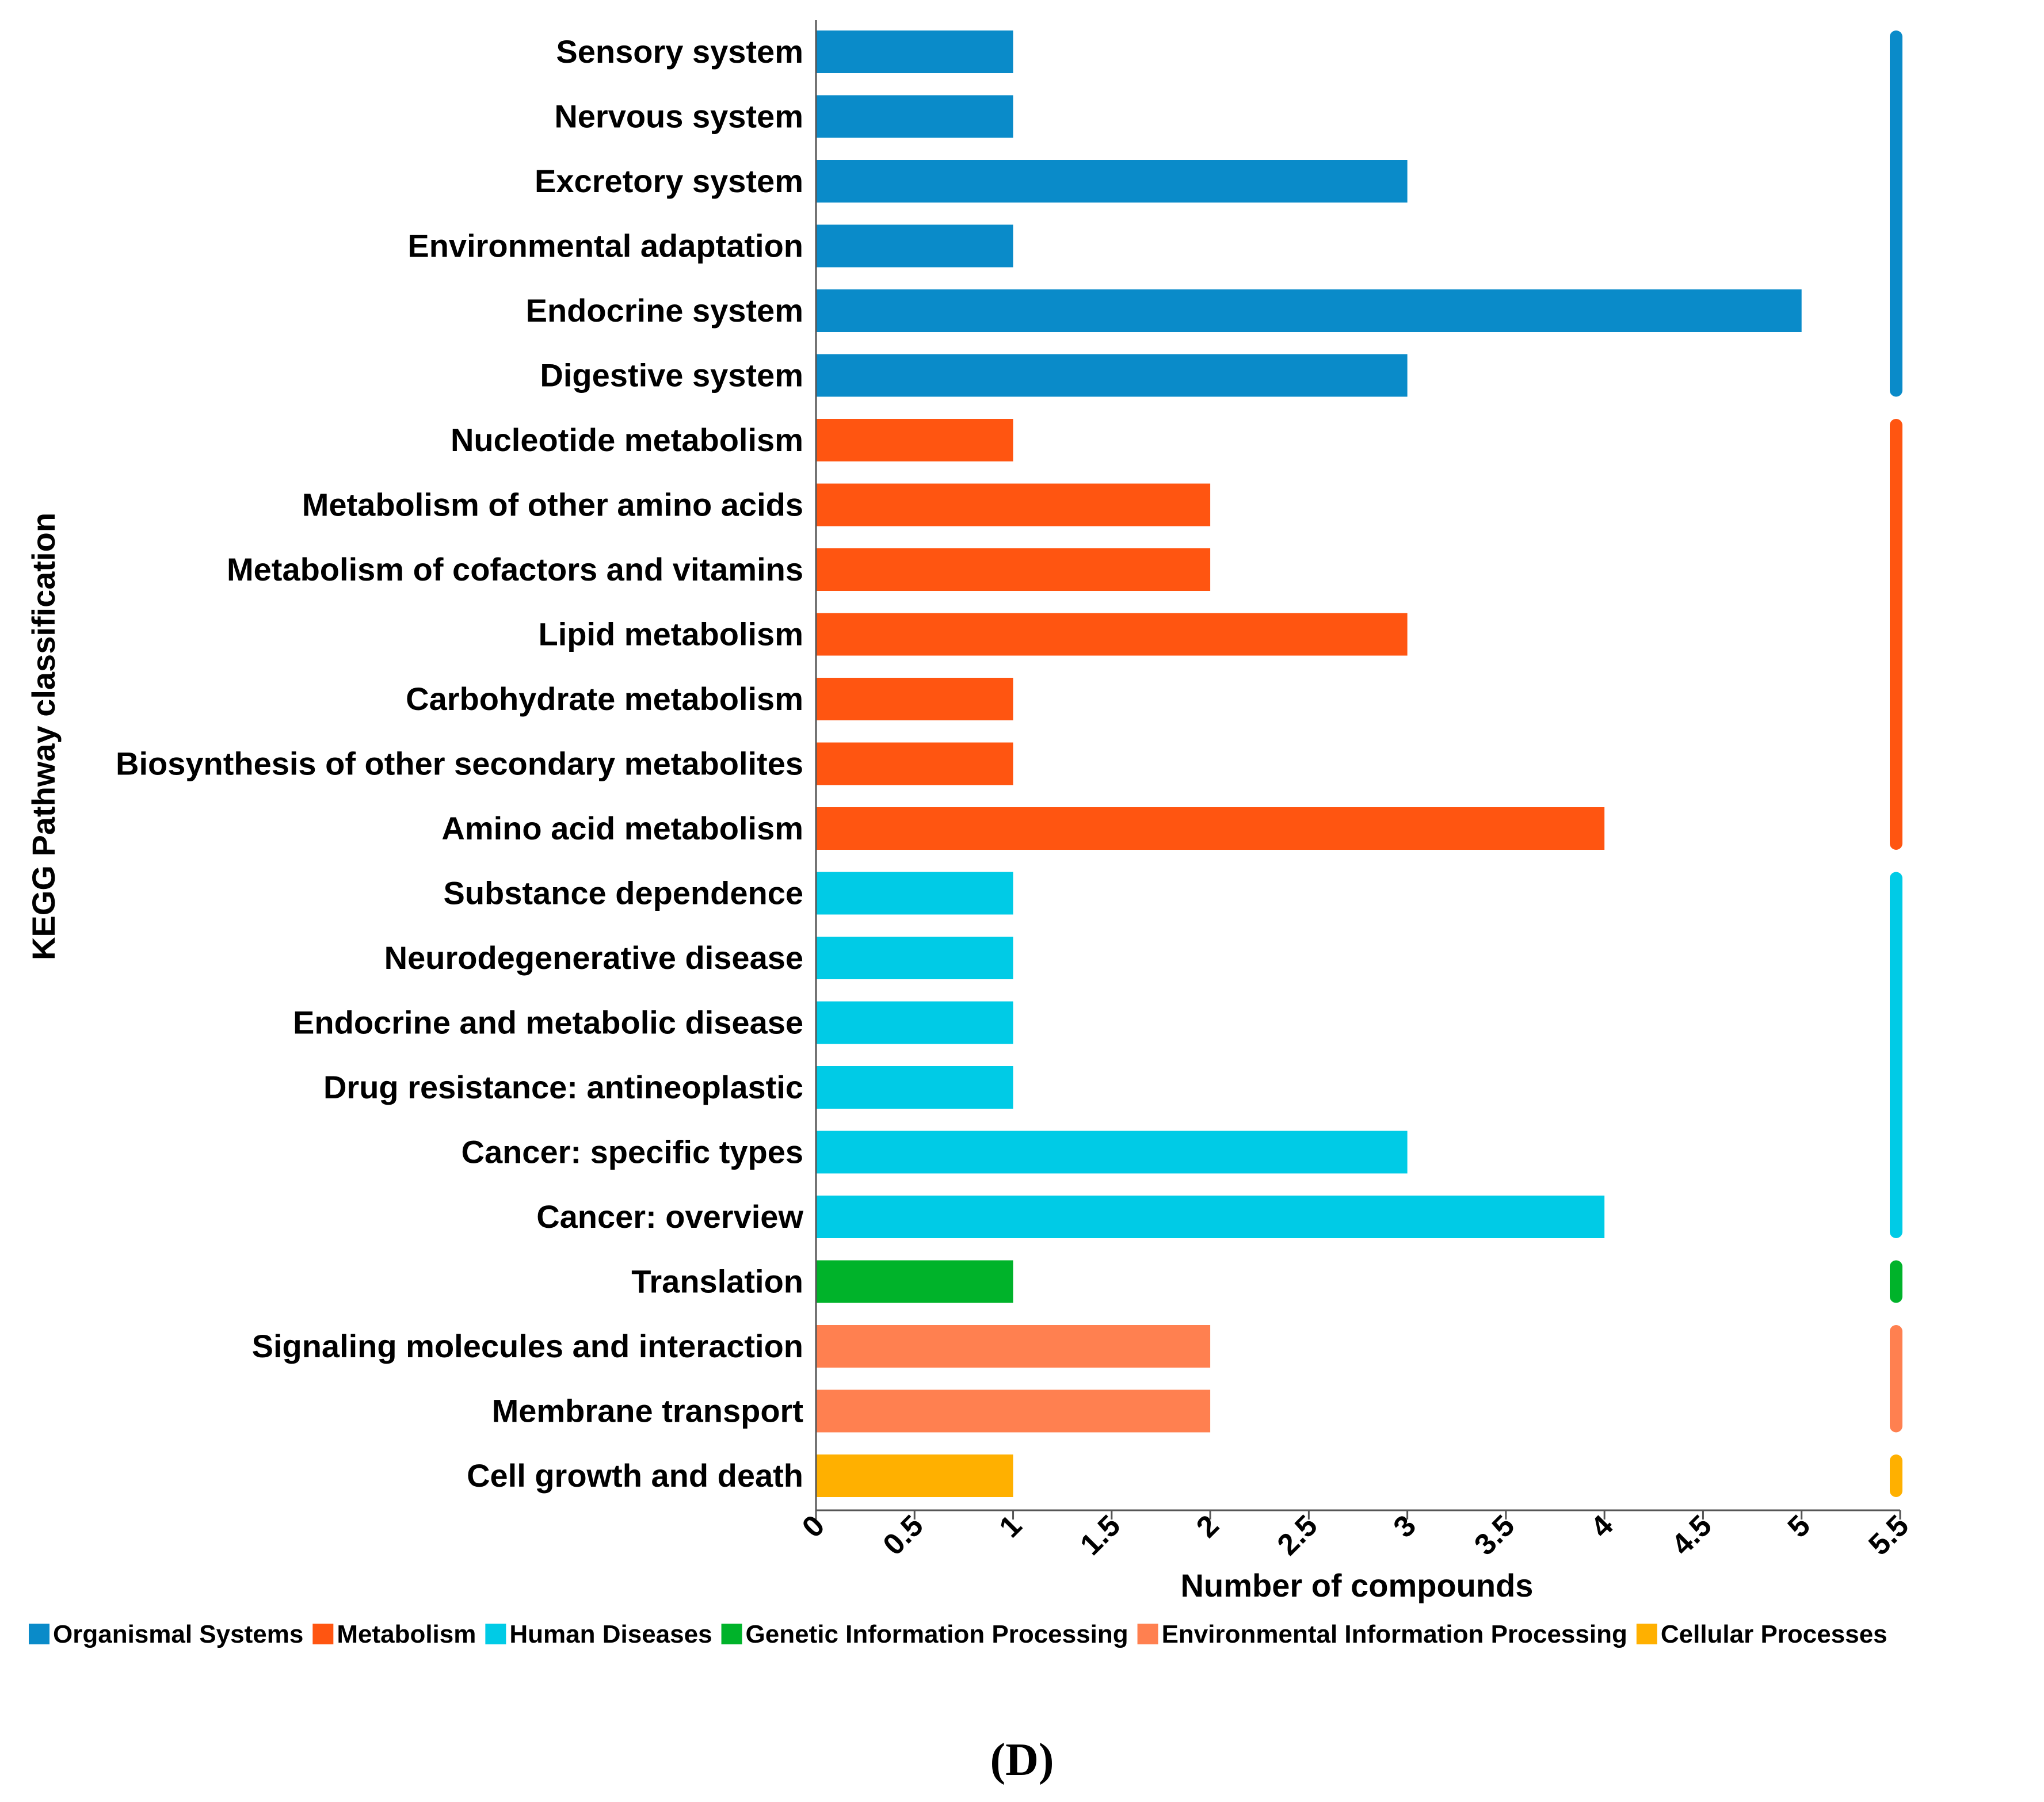  What do you see at coordinates (604, 699) in the screenshot?
I see `category-label: Carbohydrate metabolism` at bounding box center [604, 699].